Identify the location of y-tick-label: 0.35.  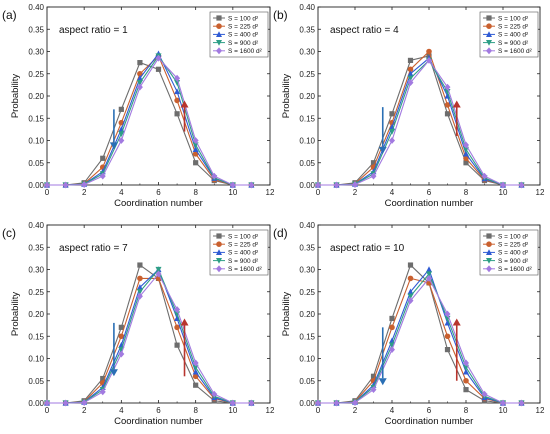
(307, 247).